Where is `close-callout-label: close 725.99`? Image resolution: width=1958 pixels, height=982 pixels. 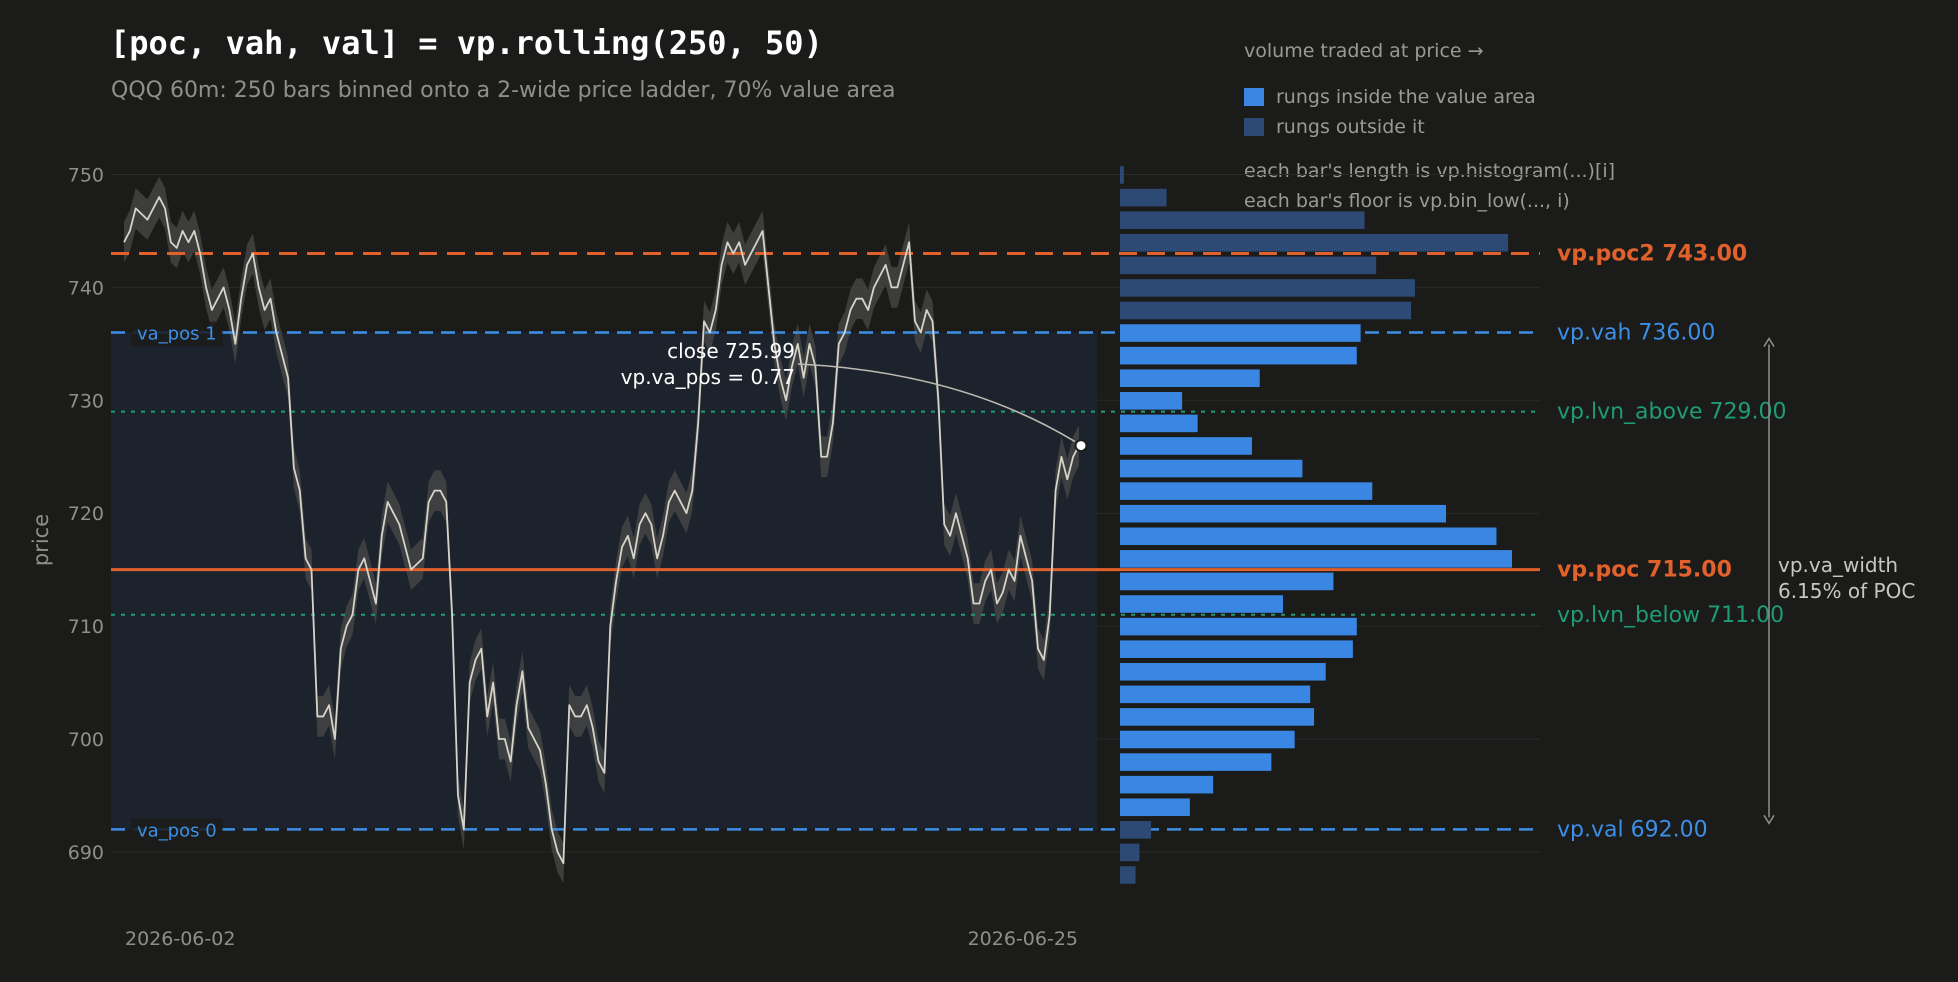 close-callout-label: close 725.99 is located at coordinates (731, 351).